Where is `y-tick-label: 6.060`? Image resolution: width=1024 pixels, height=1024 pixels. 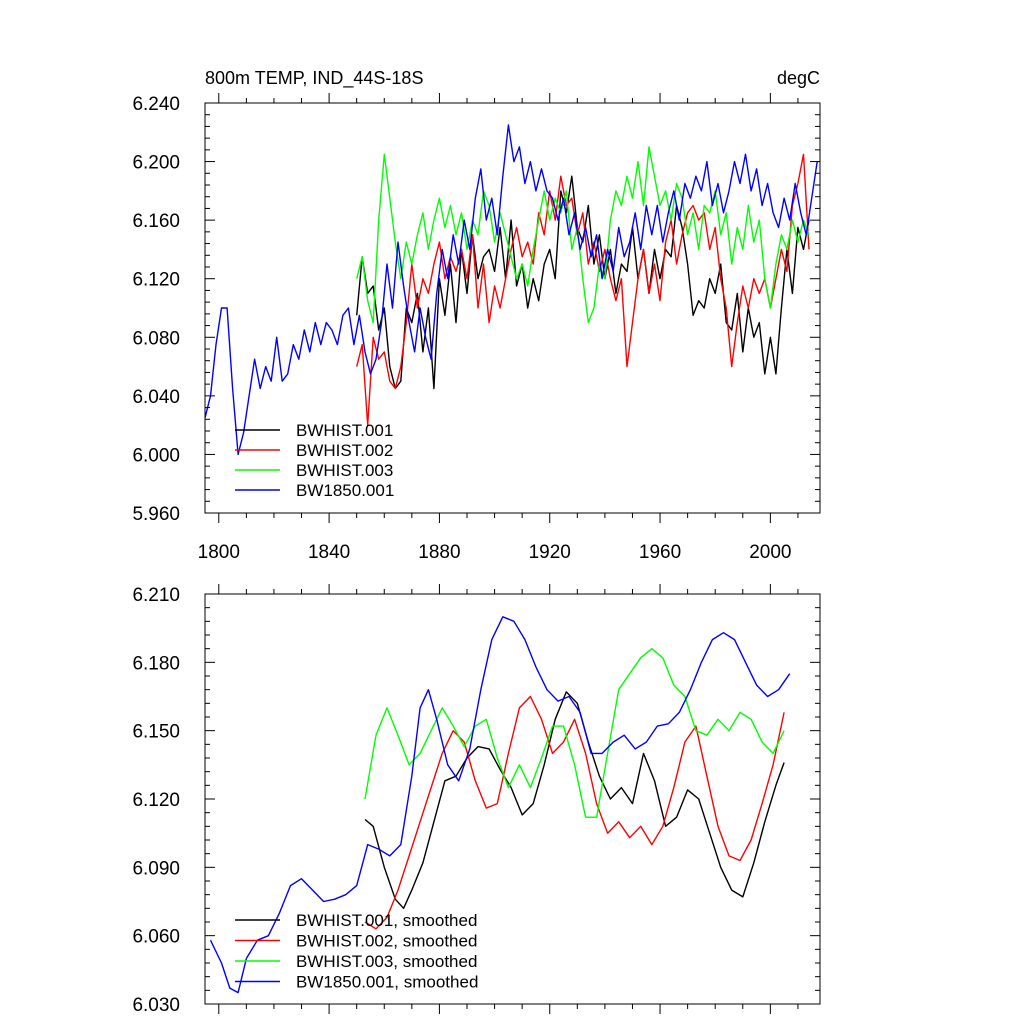 y-tick-label: 6.060 is located at coordinates (156, 937).